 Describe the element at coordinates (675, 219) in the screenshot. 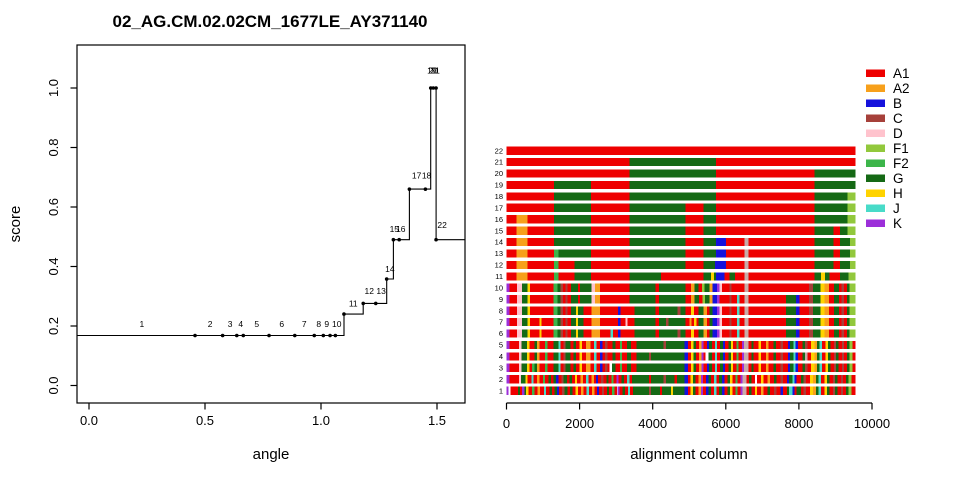

I see `alignment-row: 16` at that location.